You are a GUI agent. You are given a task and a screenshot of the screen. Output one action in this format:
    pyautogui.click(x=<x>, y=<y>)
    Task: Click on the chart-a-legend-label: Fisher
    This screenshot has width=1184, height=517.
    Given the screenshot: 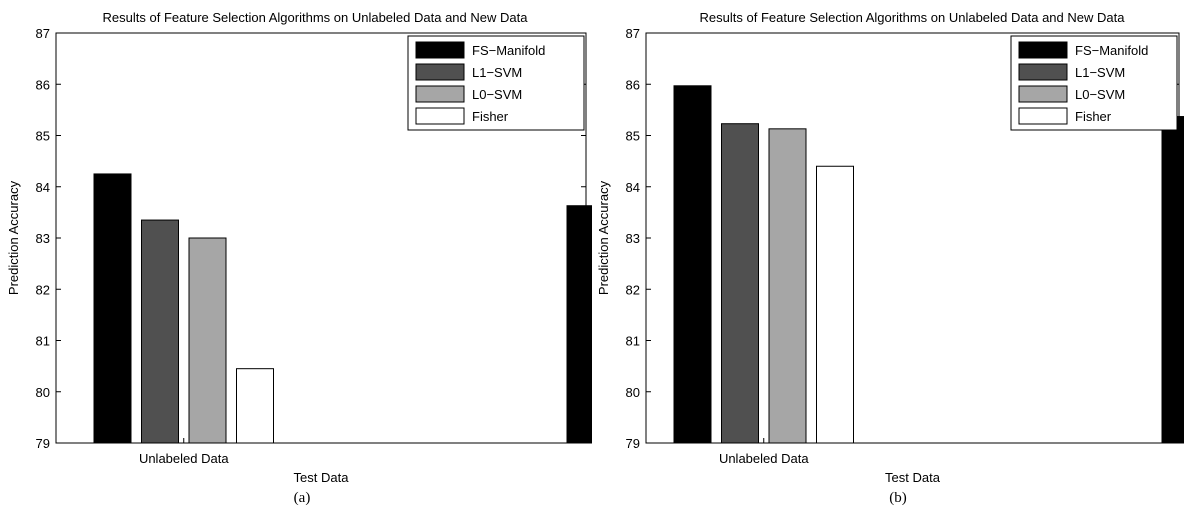 What is the action you would take?
    pyautogui.click(x=490, y=116)
    